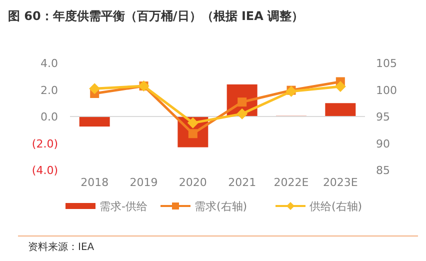  I want to click on x-tick-label: 2020, so click(192, 182).